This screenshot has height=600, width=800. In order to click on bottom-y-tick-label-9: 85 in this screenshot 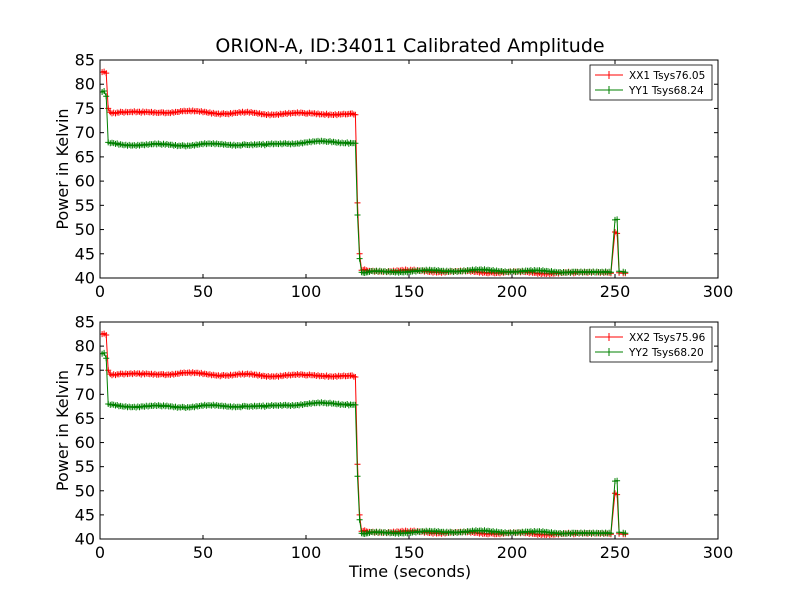, I will do `click(85, 322)`.